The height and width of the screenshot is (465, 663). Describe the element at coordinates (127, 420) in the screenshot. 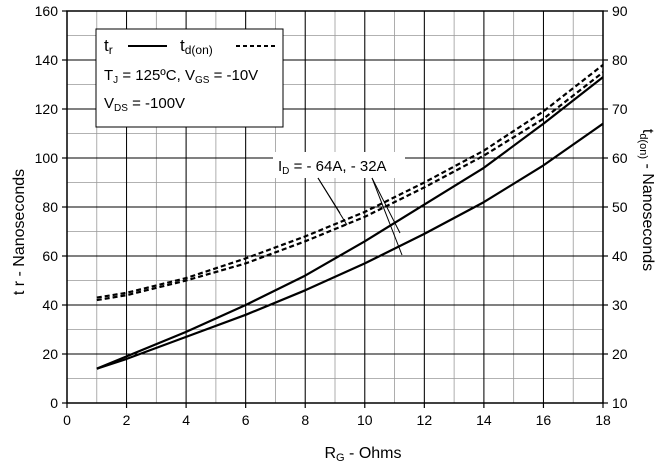

I see `x-tick-label: 2` at that location.